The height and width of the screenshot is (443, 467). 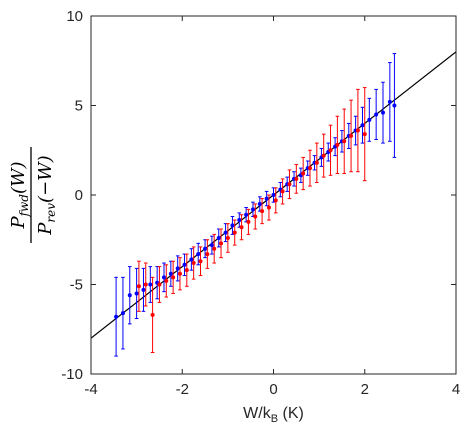 What do you see at coordinates (365, 389) in the screenshot?
I see `x-tick-label: 2` at bounding box center [365, 389].